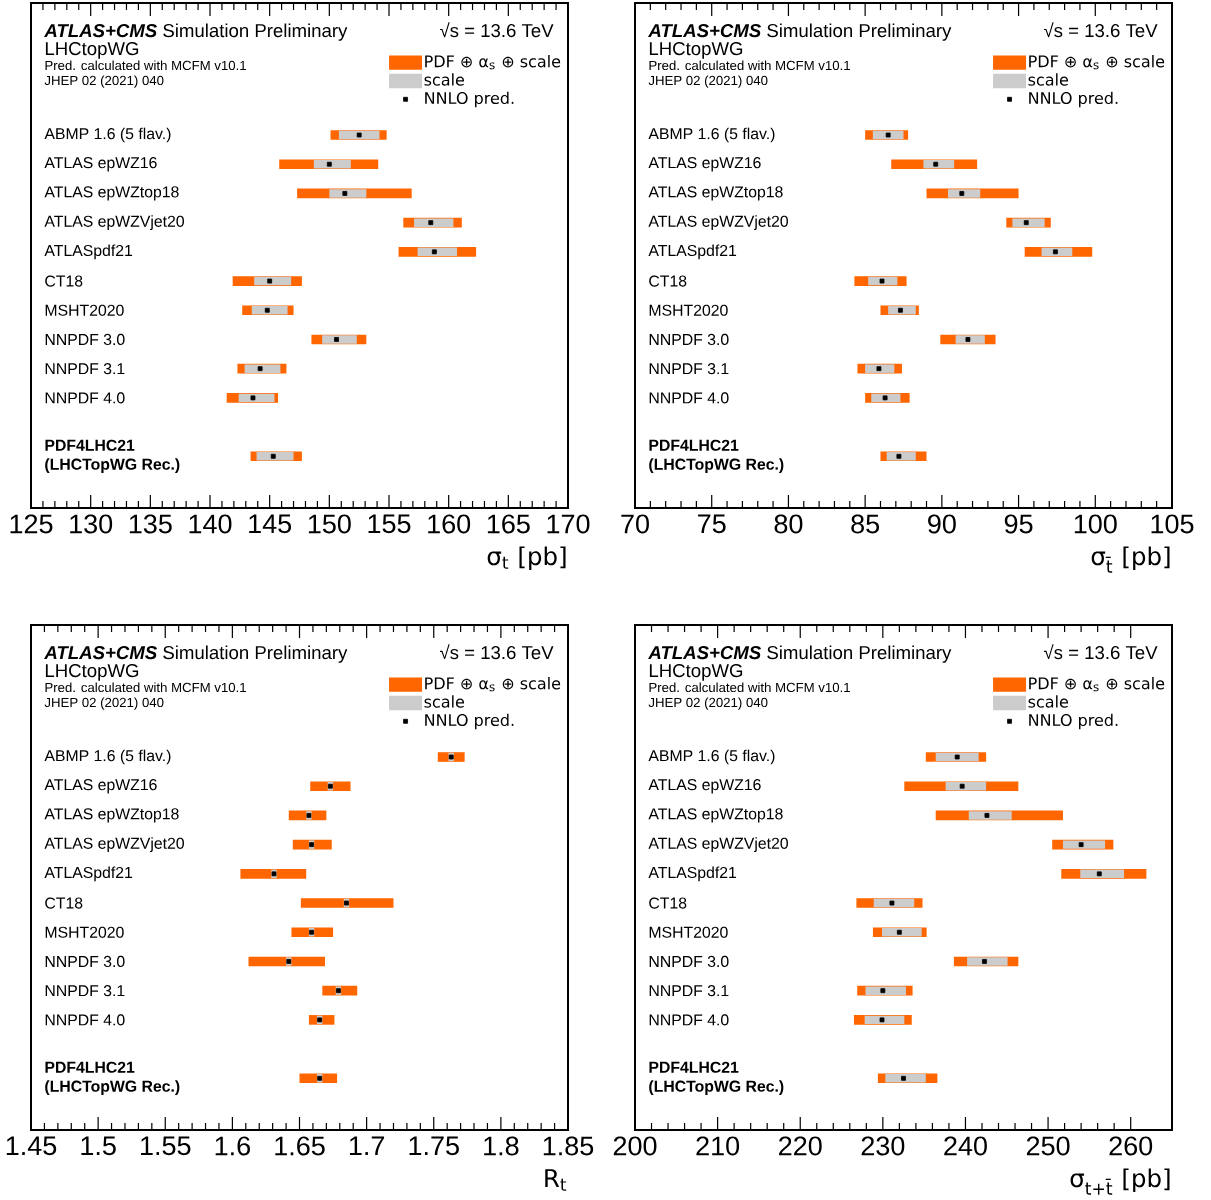 The height and width of the screenshot is (1200, 1211). Describe the element at coordinates (150, 524) in the screenshot. I see `x-tick-label: 135` at that location.